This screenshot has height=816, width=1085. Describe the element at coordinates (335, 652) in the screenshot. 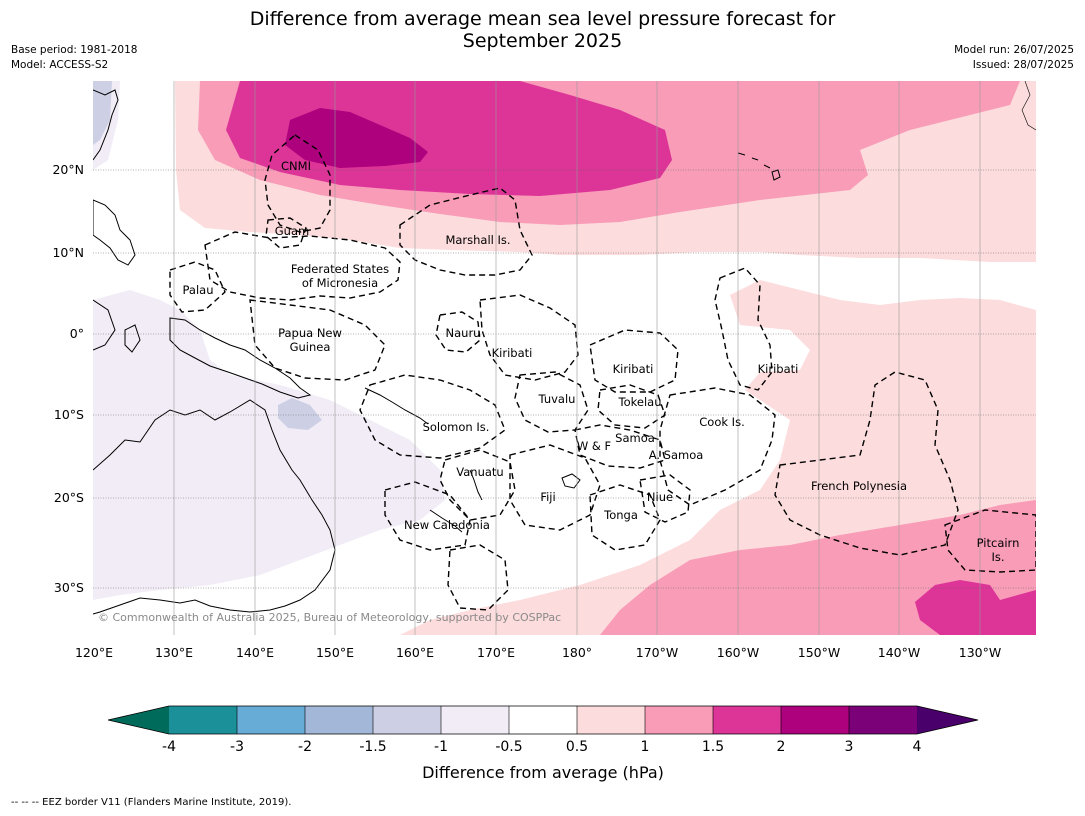

I see `lon-label: 150°E` at that location.